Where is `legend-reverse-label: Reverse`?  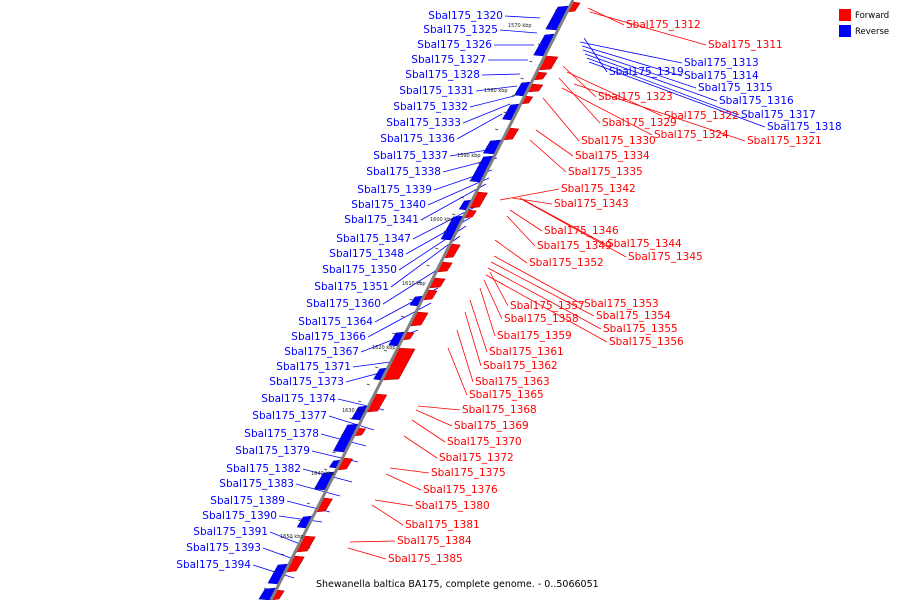 legend-reverse-label: Reverse is located at coordinates (872, 32).